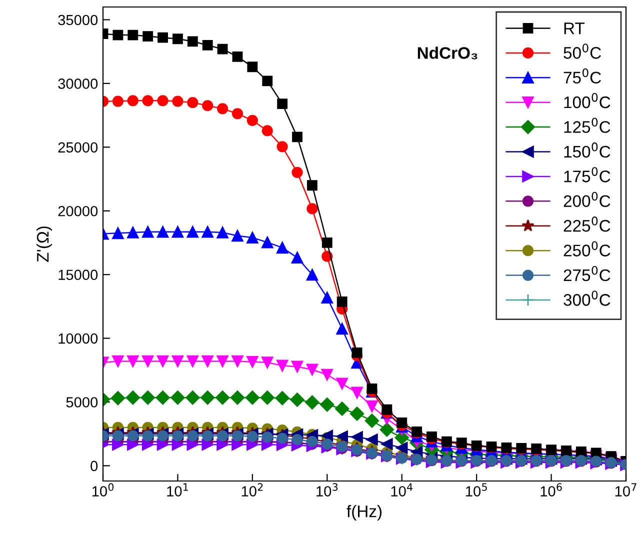 Image resolution: width=643 pixels, height=557 pixels. What do you see at coordinates (94, 466) in the screenshot?
I see `y-tick-label: 0` at bounding box center [94, 466].